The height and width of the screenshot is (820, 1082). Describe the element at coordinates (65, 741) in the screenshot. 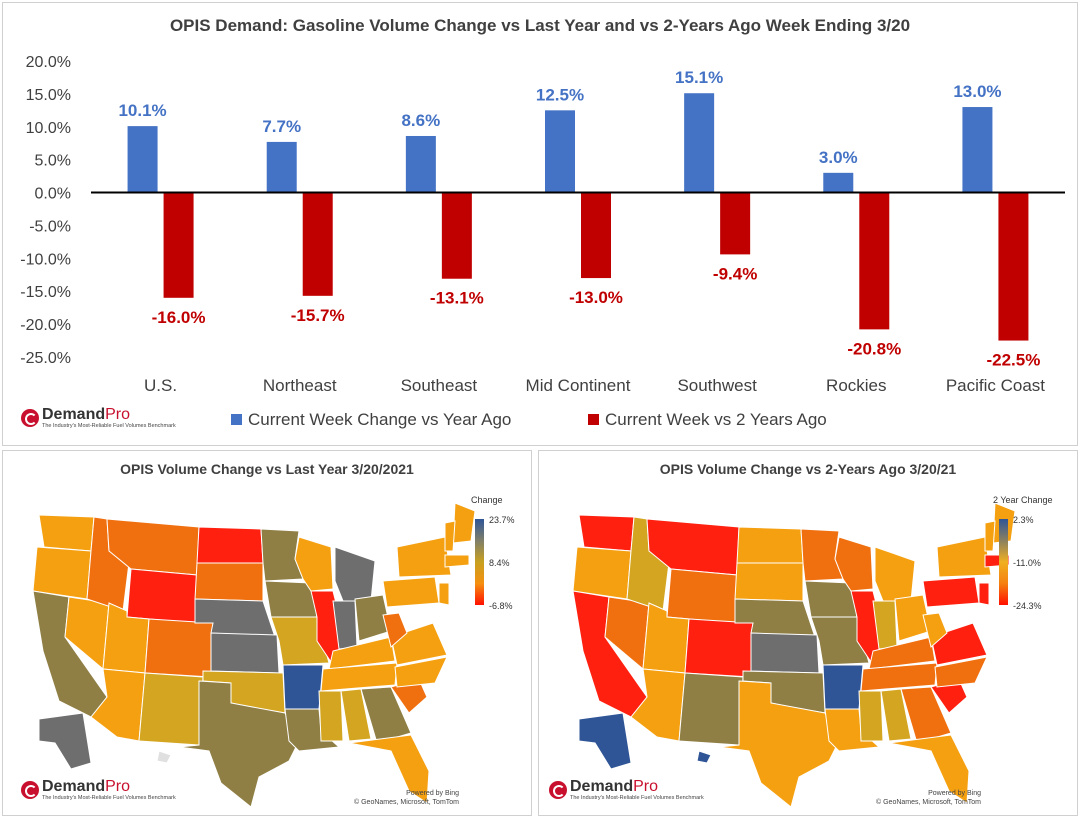

I see `state-ak` at that location.